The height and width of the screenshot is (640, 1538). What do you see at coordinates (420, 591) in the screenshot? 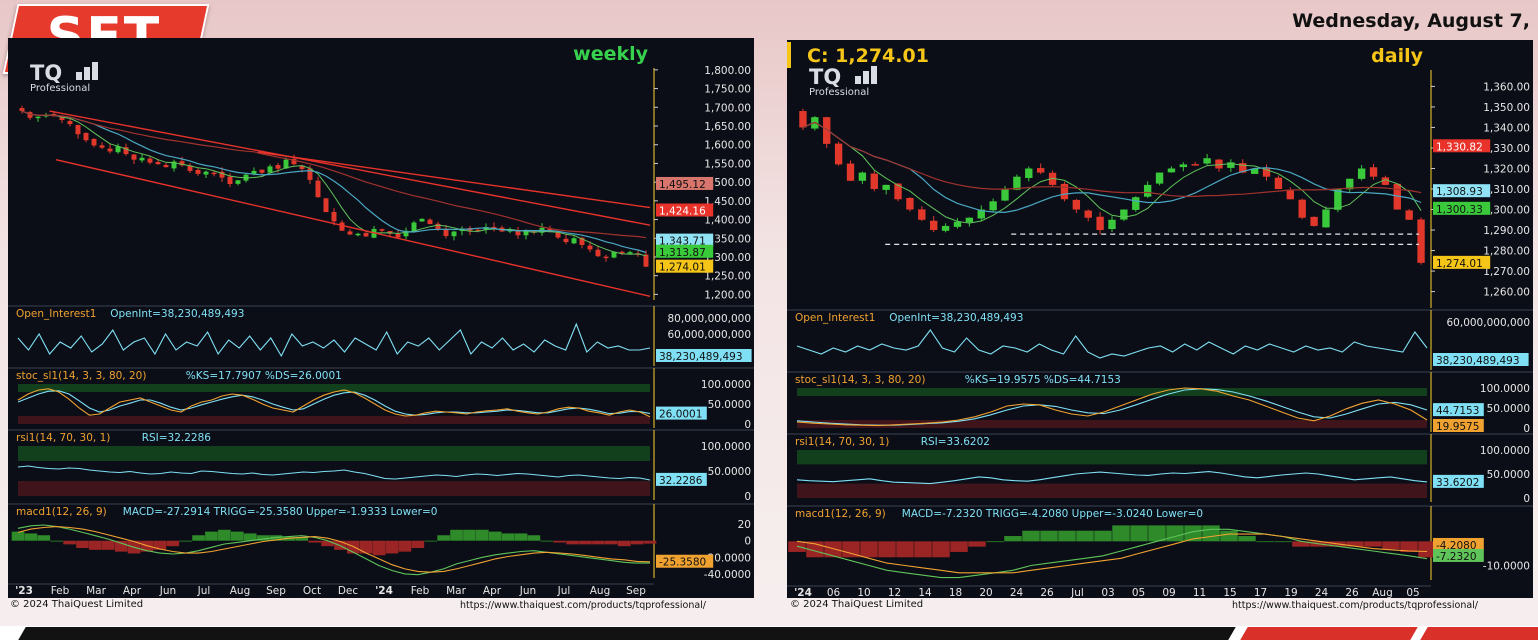
I see `time-tick-label: Feb` at bounding box center [420, 591].